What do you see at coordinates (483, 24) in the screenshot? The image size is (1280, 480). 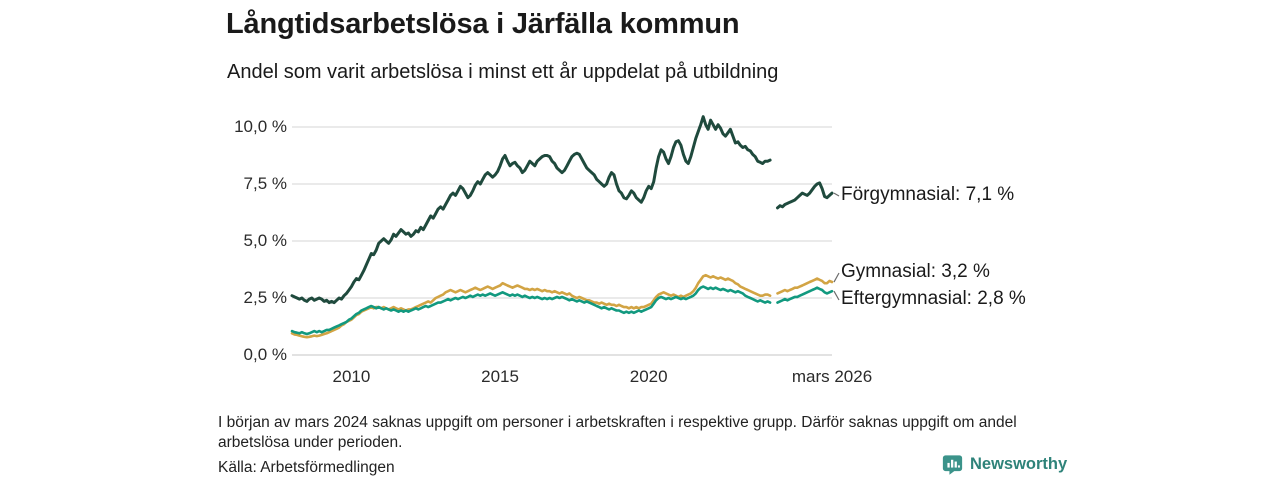 I see `chart-title: Långtidsarbetslösa i Järfälla kommun` at bounding box center [483, 24].